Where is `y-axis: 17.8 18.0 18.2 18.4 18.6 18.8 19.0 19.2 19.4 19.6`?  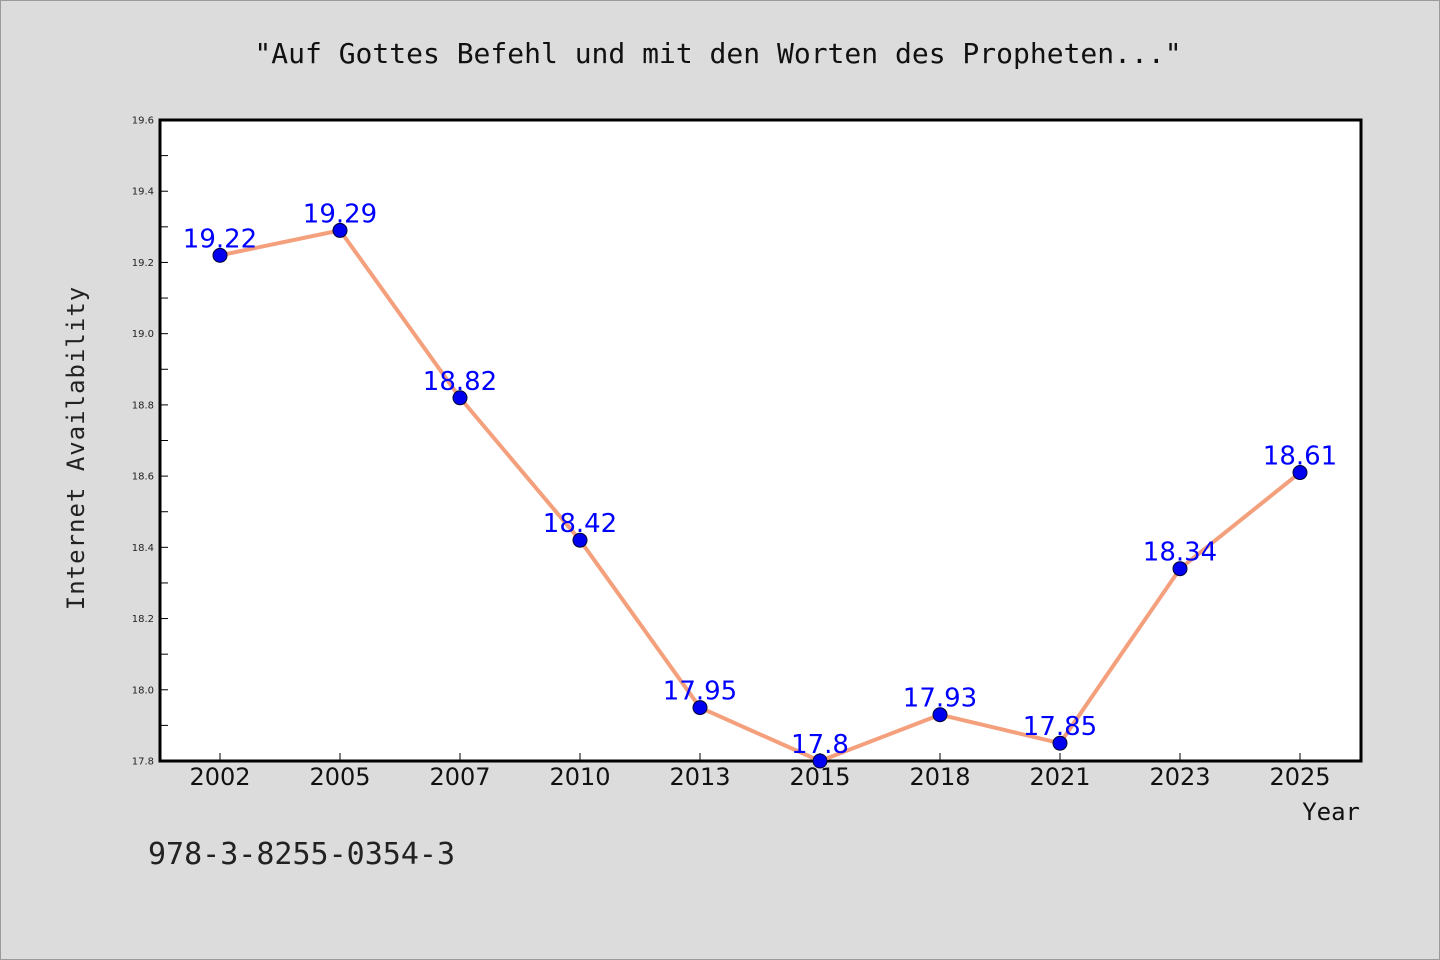 y-axis: 17.8 18.0 18.2 18.4 18.6 18.8 19.0 19.2 19.4 19.6 is located at coordinates (150, 442).